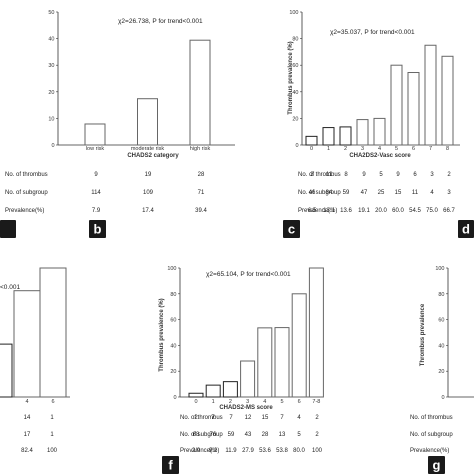 Image resolution: width=474 pixels, height=474 pixels. I want to click on panel-letter-box-a, so click(8, 229).